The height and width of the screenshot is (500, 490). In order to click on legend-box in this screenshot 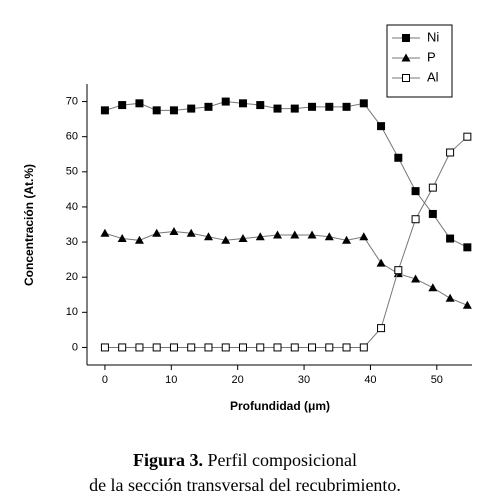, I will do `click(419, 61)`.